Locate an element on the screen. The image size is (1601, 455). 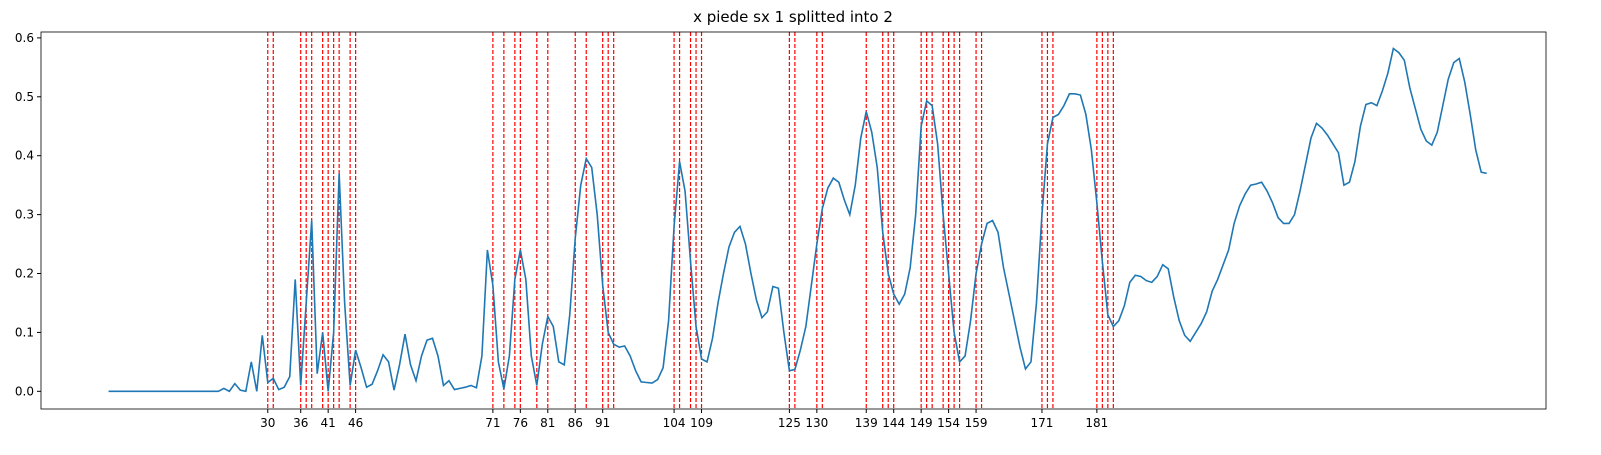
x-tick-label: 46 is located at coordinates (355, 423).